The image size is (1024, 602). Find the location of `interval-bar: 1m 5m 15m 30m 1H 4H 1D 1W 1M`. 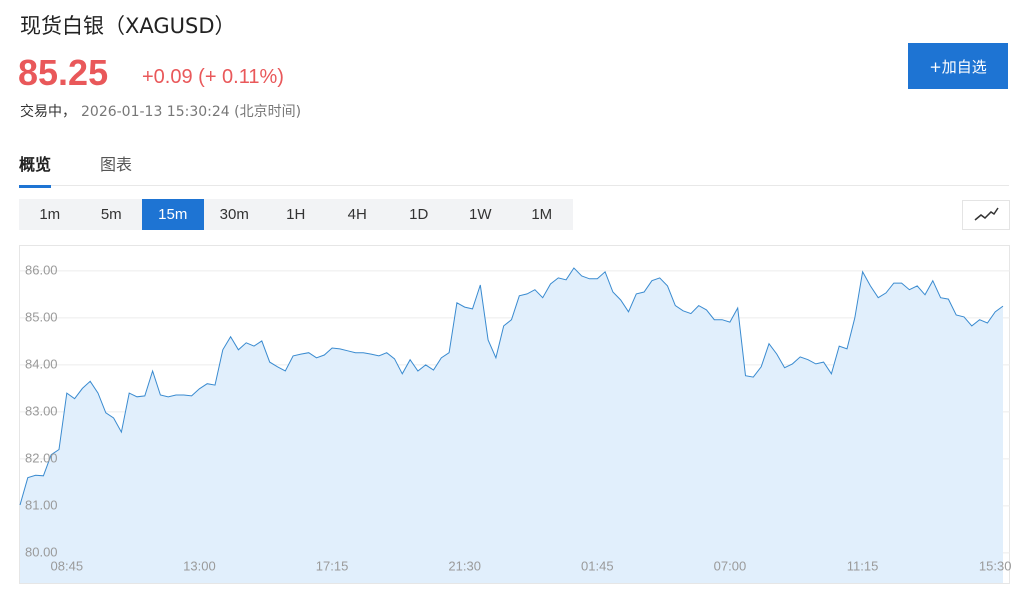

interval-bar: 1m 5m 15m 30m 1H 4H 1D 1W 1M is located at coordinates (296, 214).